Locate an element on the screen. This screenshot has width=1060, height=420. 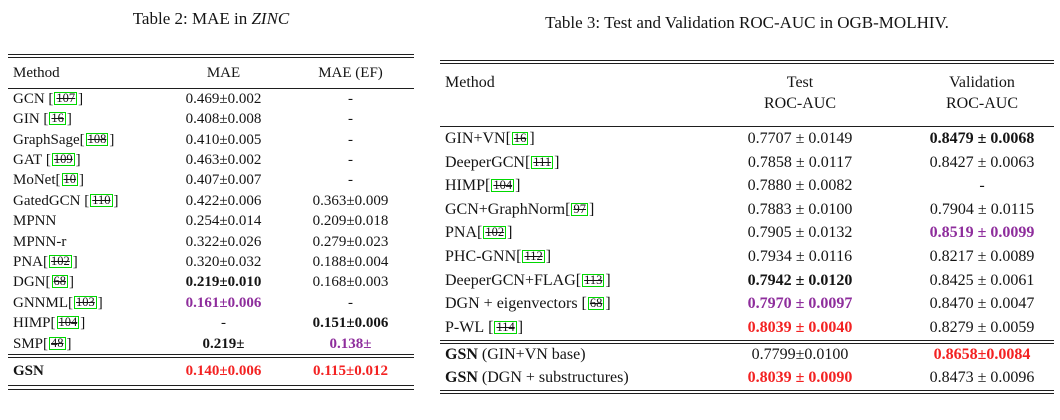
value-cell: 0.7880 ± 0.0082 is located at coordinates (800, 186).